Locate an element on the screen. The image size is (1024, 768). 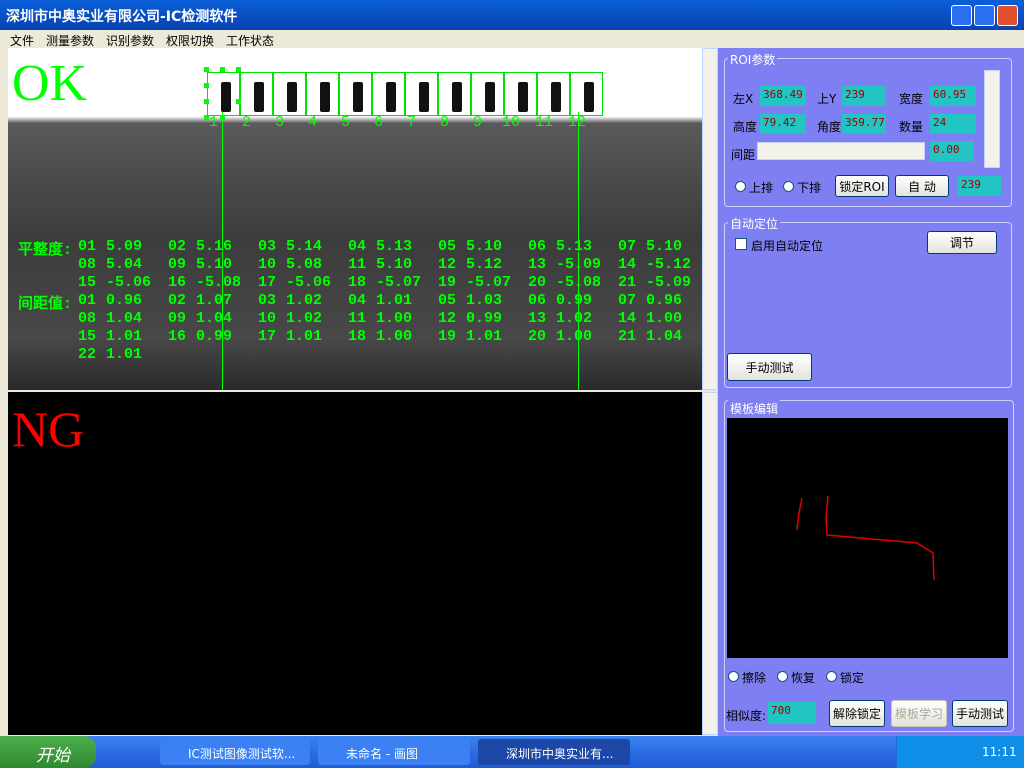
auto-button: 自 动 is located at coordinates (922, 186).